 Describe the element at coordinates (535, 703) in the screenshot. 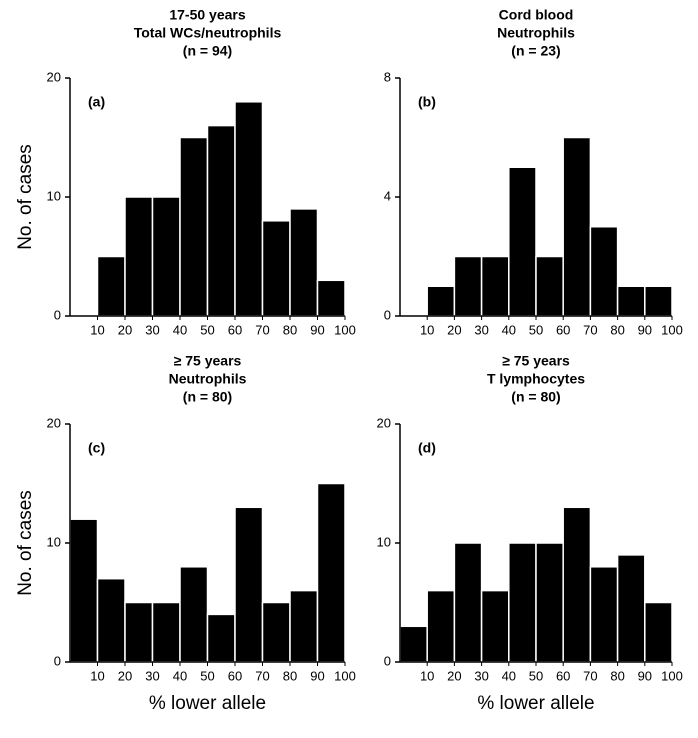

I see `x-axis-label: % lower allele` at that location.